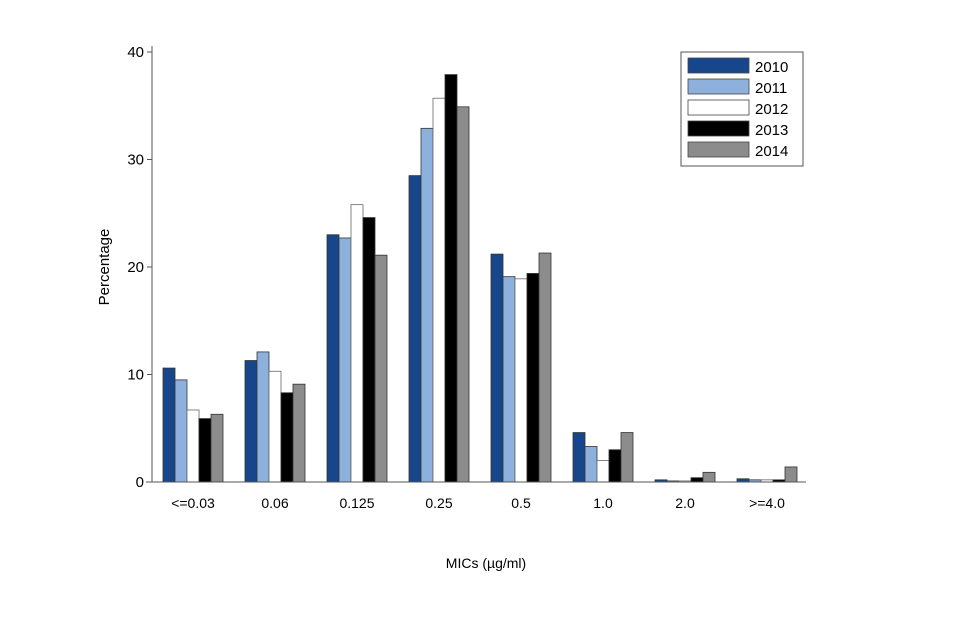 Image resolution: width=960 pixels, height=627 pixels. Describe the element at coordinates (718, 128) in the screenshot. I see `legend-swatch-2013` at that location.